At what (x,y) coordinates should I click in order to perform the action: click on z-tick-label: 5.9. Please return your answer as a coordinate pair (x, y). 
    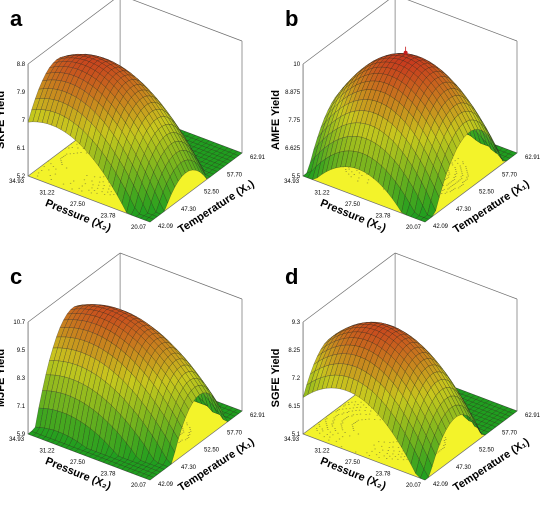
    Looking at the image, I should click on (21, 435).